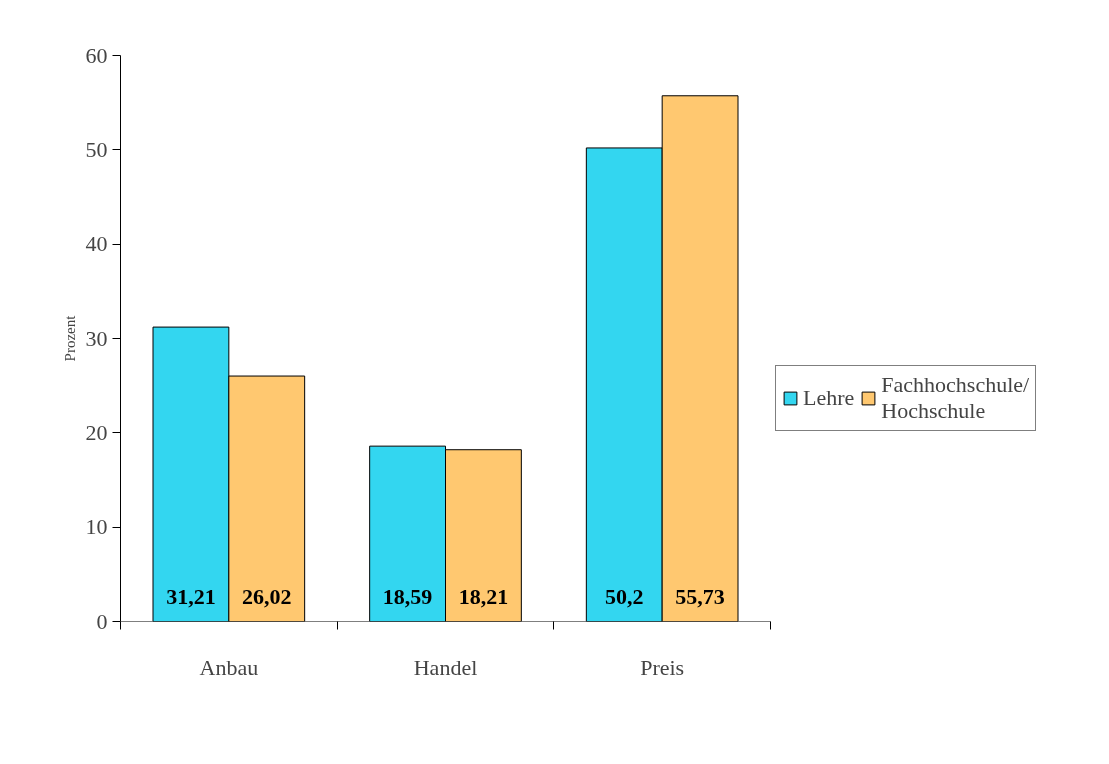 The width and height of the screenshot is (1109, 764). What do you see at coordinates (229, 667) in the screenshot?
I see `x-tick-label: Anbau` at bounding box center [229, 667].